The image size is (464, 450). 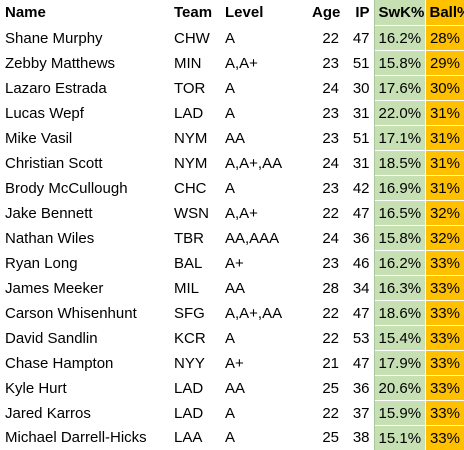 I want to click on cell-swk: 15.9%, so click(x=399, y=413).